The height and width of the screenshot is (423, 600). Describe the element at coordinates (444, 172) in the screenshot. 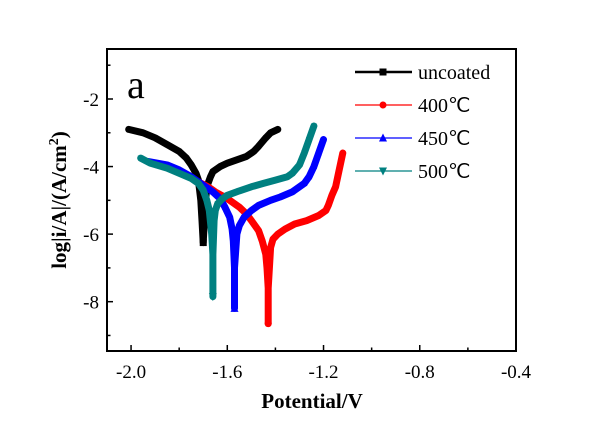

I see `legend-label: 500℃` at that location.